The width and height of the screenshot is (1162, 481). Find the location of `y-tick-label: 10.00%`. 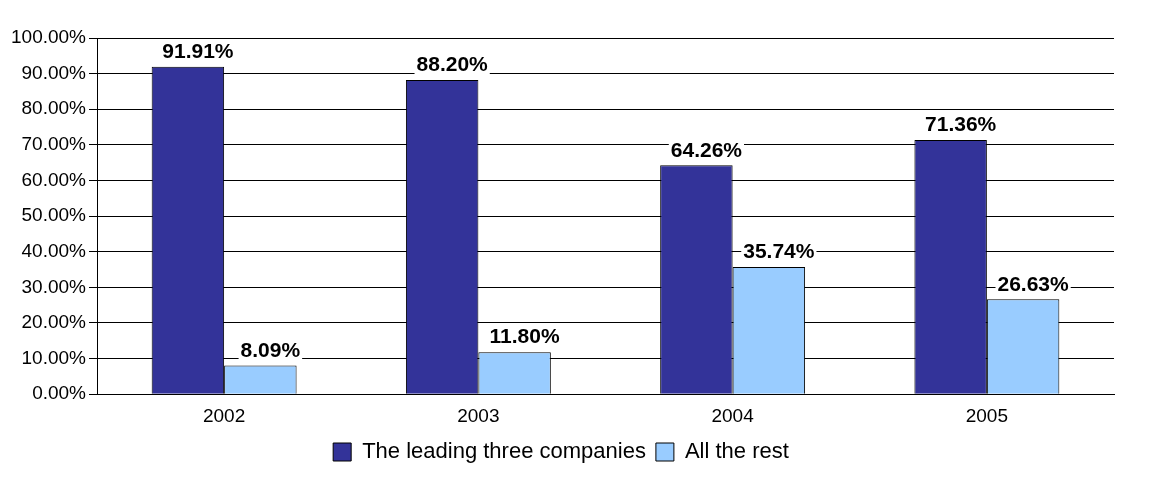

y-tick-label: 10.00% is located at coordinates (54, 357).